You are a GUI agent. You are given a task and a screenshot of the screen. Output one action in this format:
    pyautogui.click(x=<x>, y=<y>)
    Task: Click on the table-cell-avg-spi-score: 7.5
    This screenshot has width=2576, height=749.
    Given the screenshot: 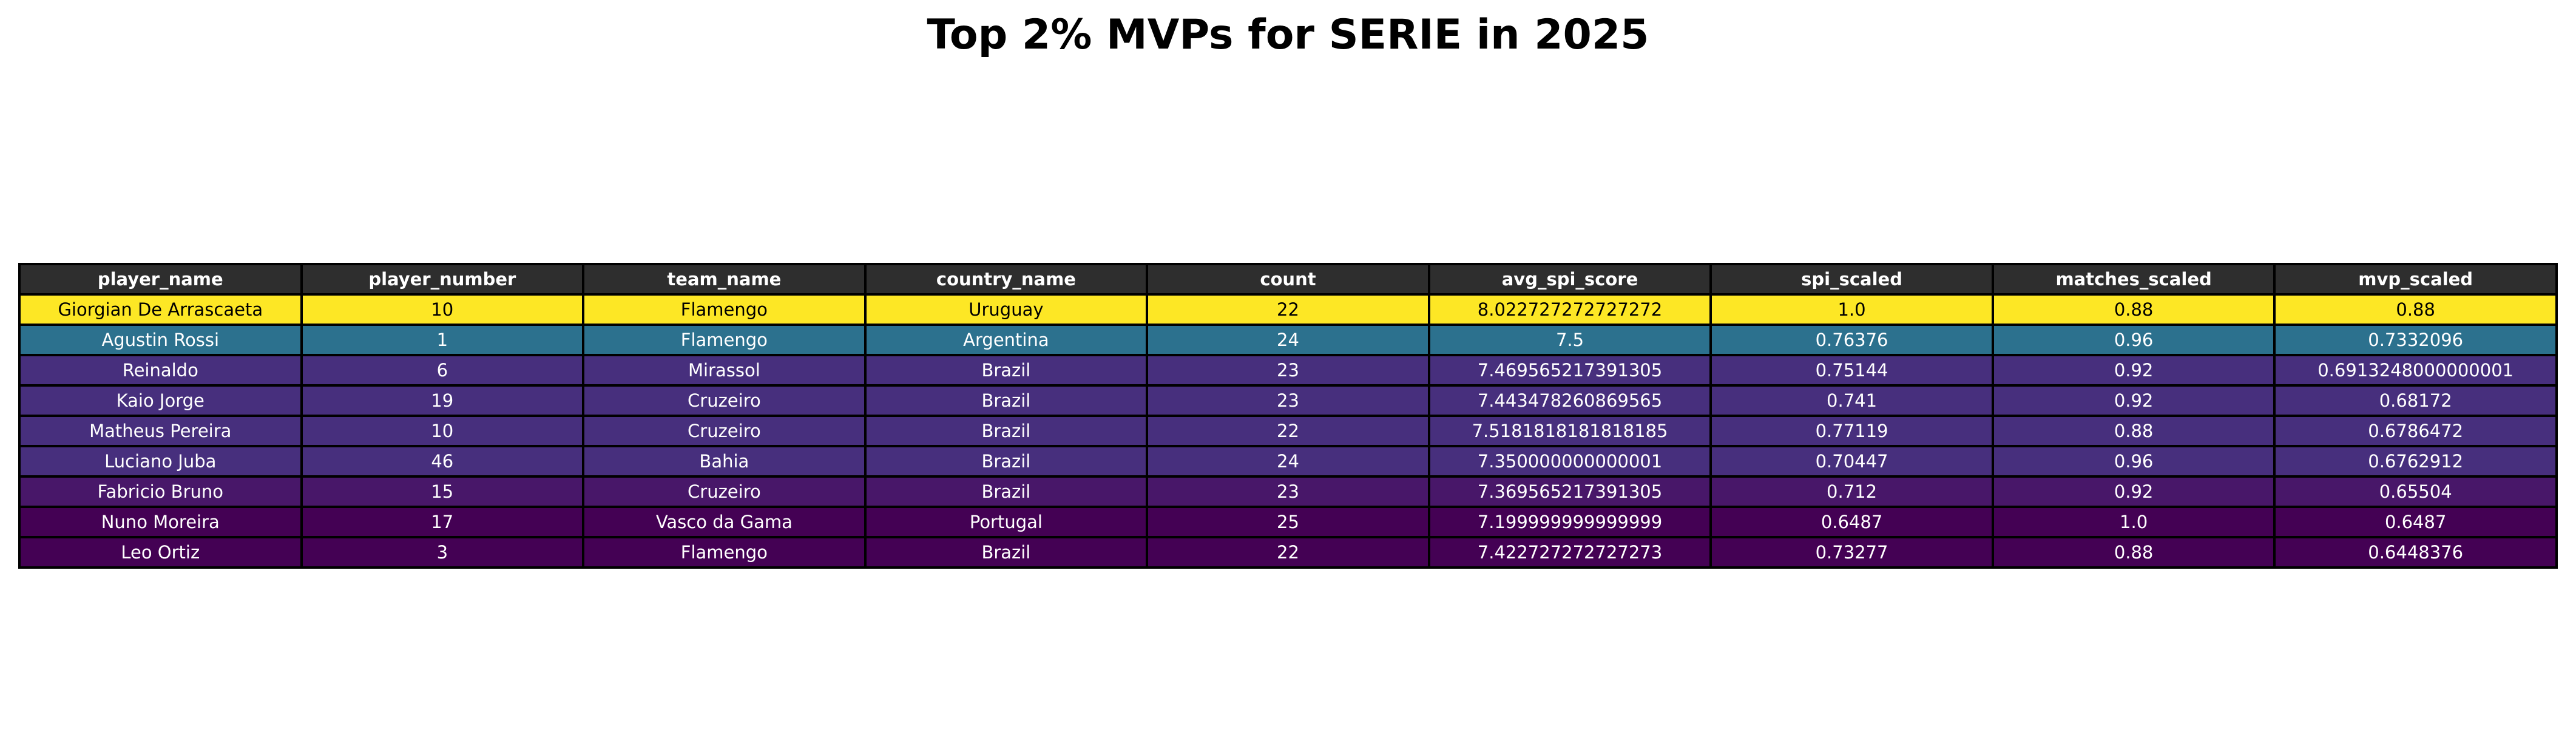 What is the action you would take?
    pyautogui.click(x=1569, y=340)
    